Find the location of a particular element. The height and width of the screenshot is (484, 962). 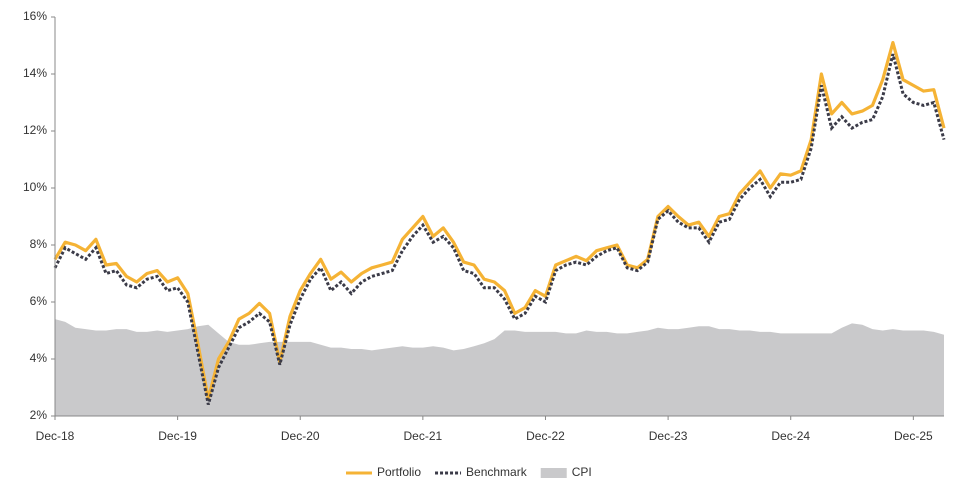

y-tick-label: 8% is located at coordinates (39, 244).